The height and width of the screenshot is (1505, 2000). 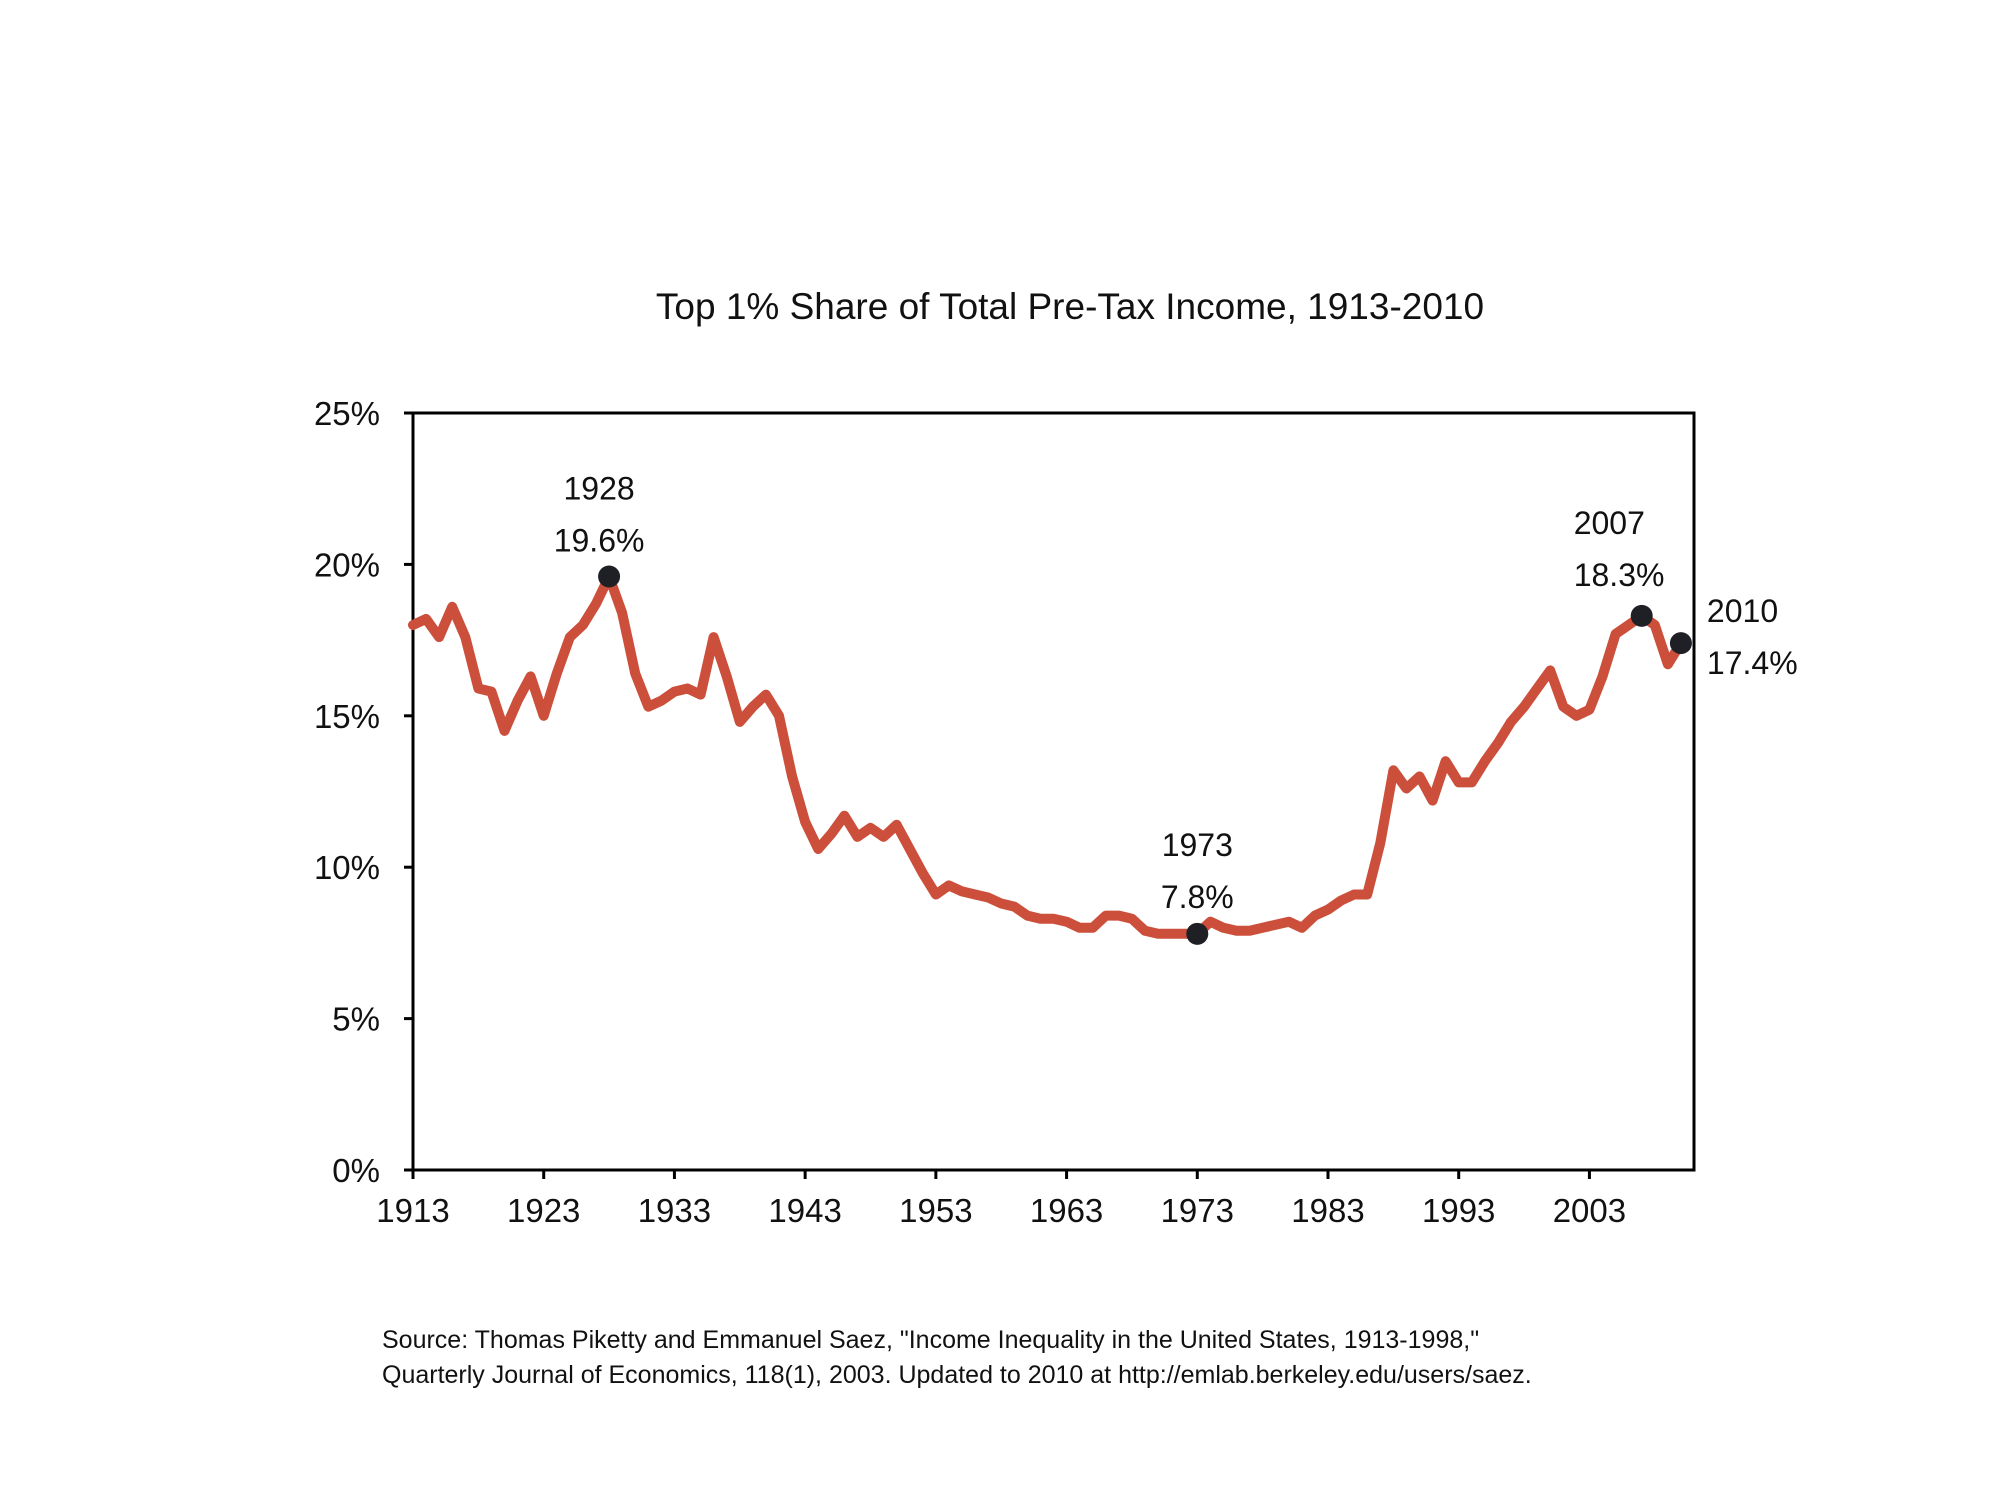 What do you see at coordinates (1589, 1210) in the screenshot?
I see `x-tick-label: 2003` at bounding box center [1589, 1210].